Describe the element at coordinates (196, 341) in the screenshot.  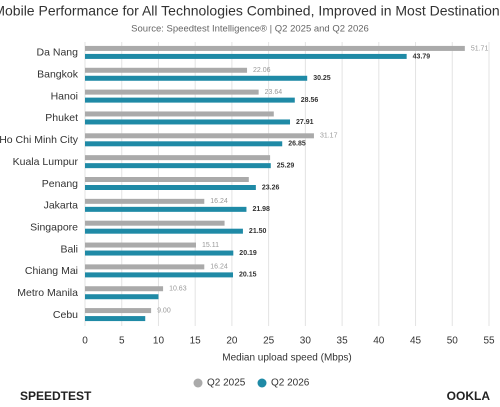
I see `x-tick-label: 15` at that location.